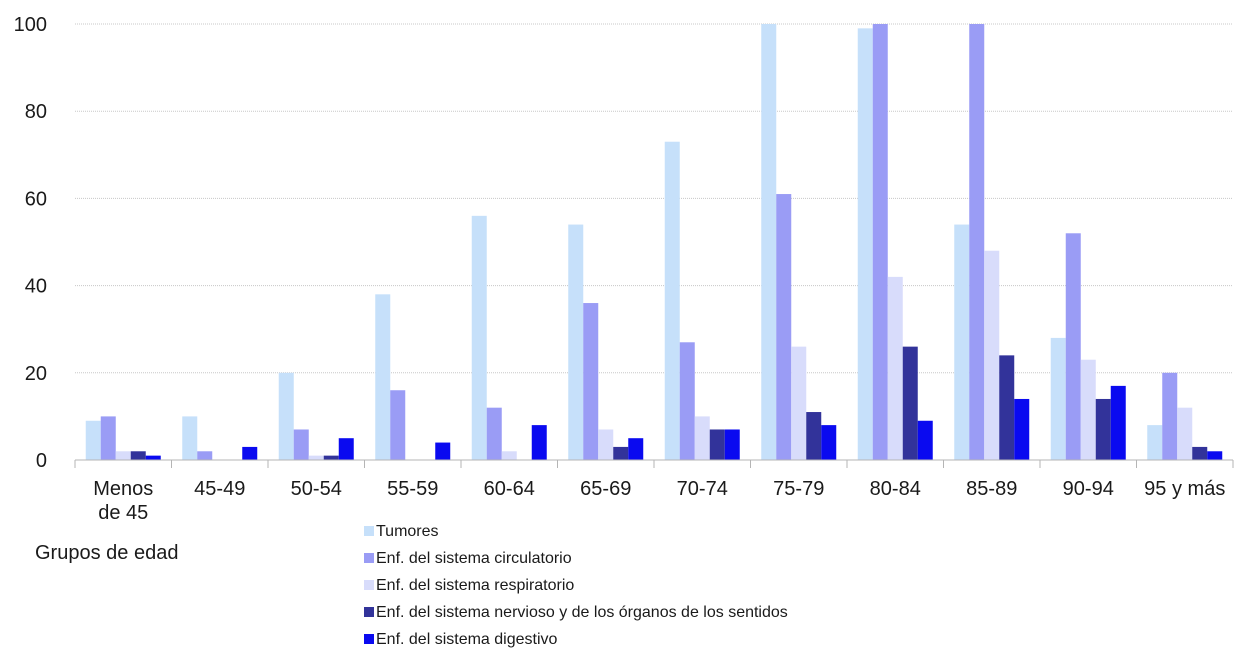 This screenshot has width=1234, height=659. I want to click on x-tick-label: de 45, so click(123, 513).